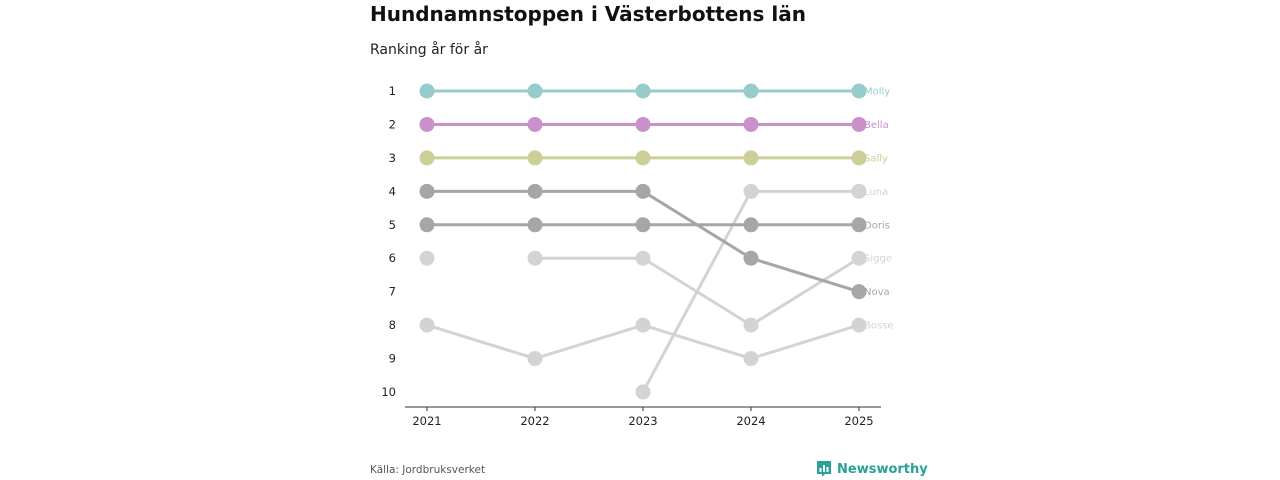 Image resolution: width=1280 pixels, height=480 pixels. Describe the element at coordinates (750, 421) in the screenshot. I see `x-tick-label: 2024` at that location.